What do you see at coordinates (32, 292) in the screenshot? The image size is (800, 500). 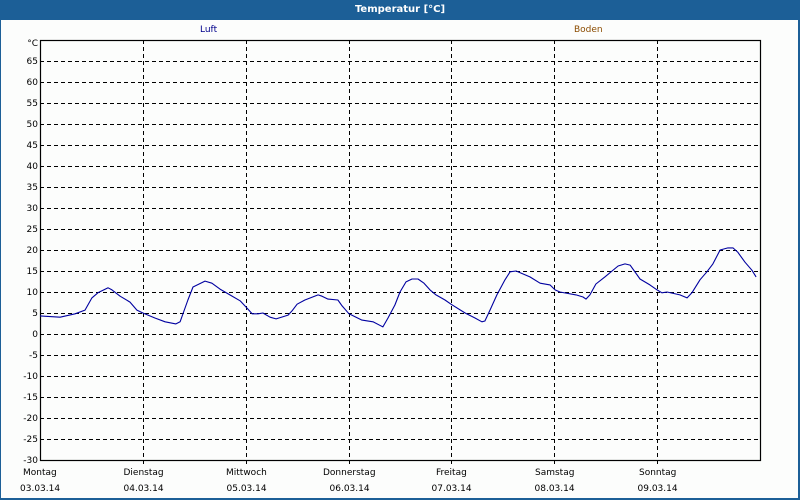 I see `y-tick-label: 10` at bounding box center [32, 292].